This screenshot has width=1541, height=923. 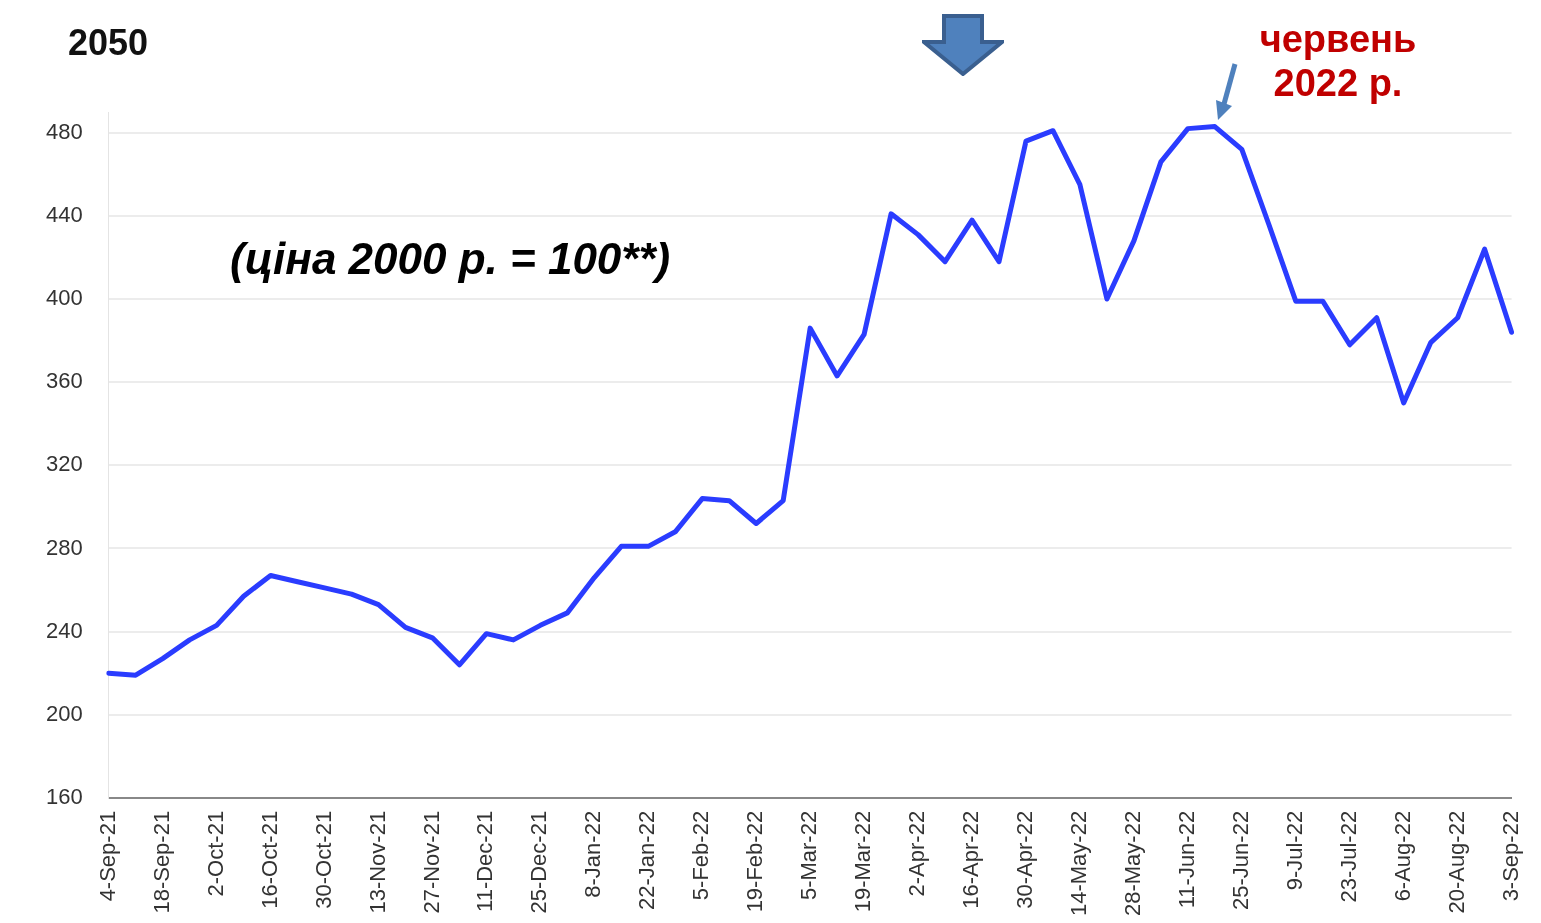 I want to click on x-tick-label: 19-Mar-22, so click(x=863, y=861).